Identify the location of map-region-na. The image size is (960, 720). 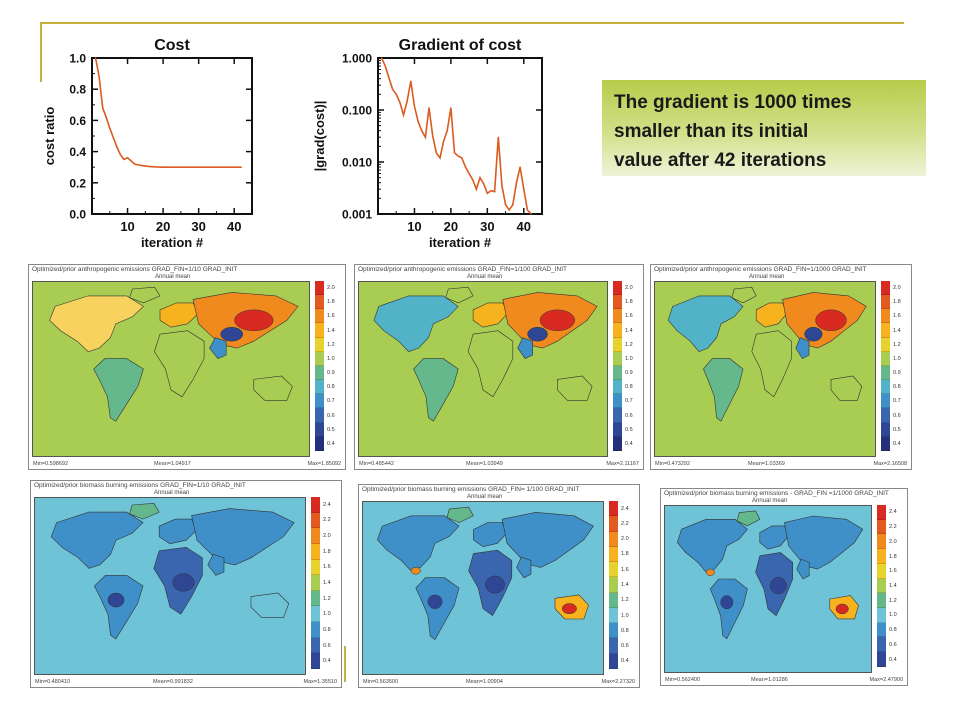
(96, 323).